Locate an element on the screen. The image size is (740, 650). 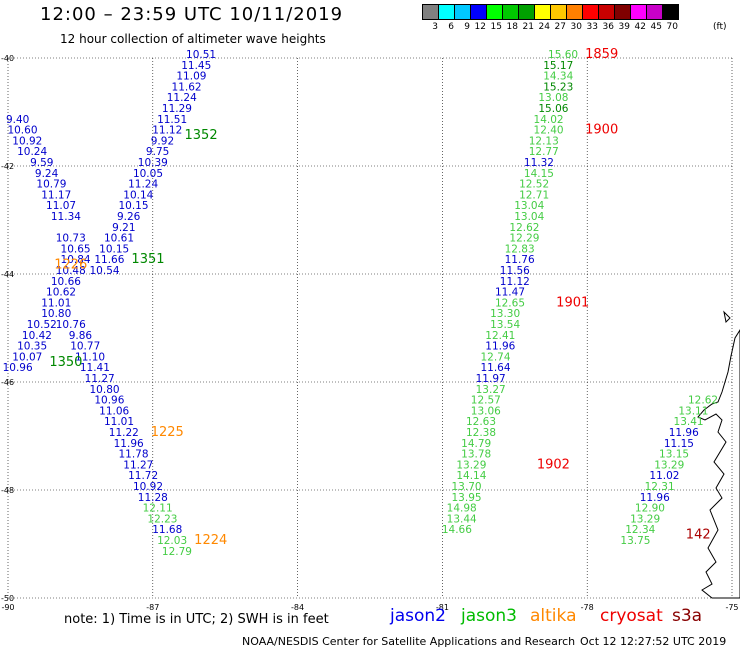
wave-height-value: 14.66 is located at coordinates (457, 530).